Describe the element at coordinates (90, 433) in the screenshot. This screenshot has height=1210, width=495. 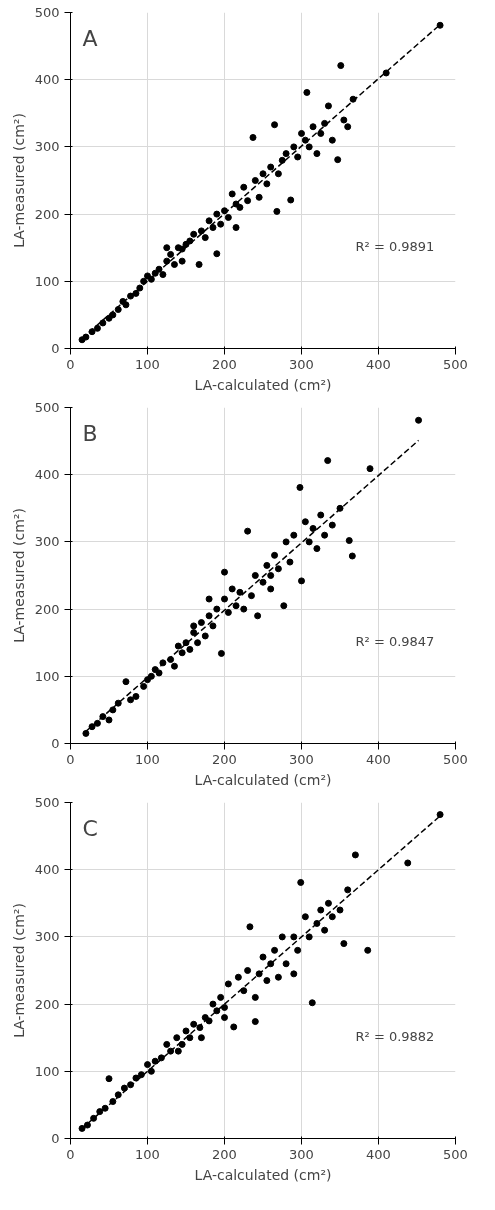
I see `text: B` at that location.